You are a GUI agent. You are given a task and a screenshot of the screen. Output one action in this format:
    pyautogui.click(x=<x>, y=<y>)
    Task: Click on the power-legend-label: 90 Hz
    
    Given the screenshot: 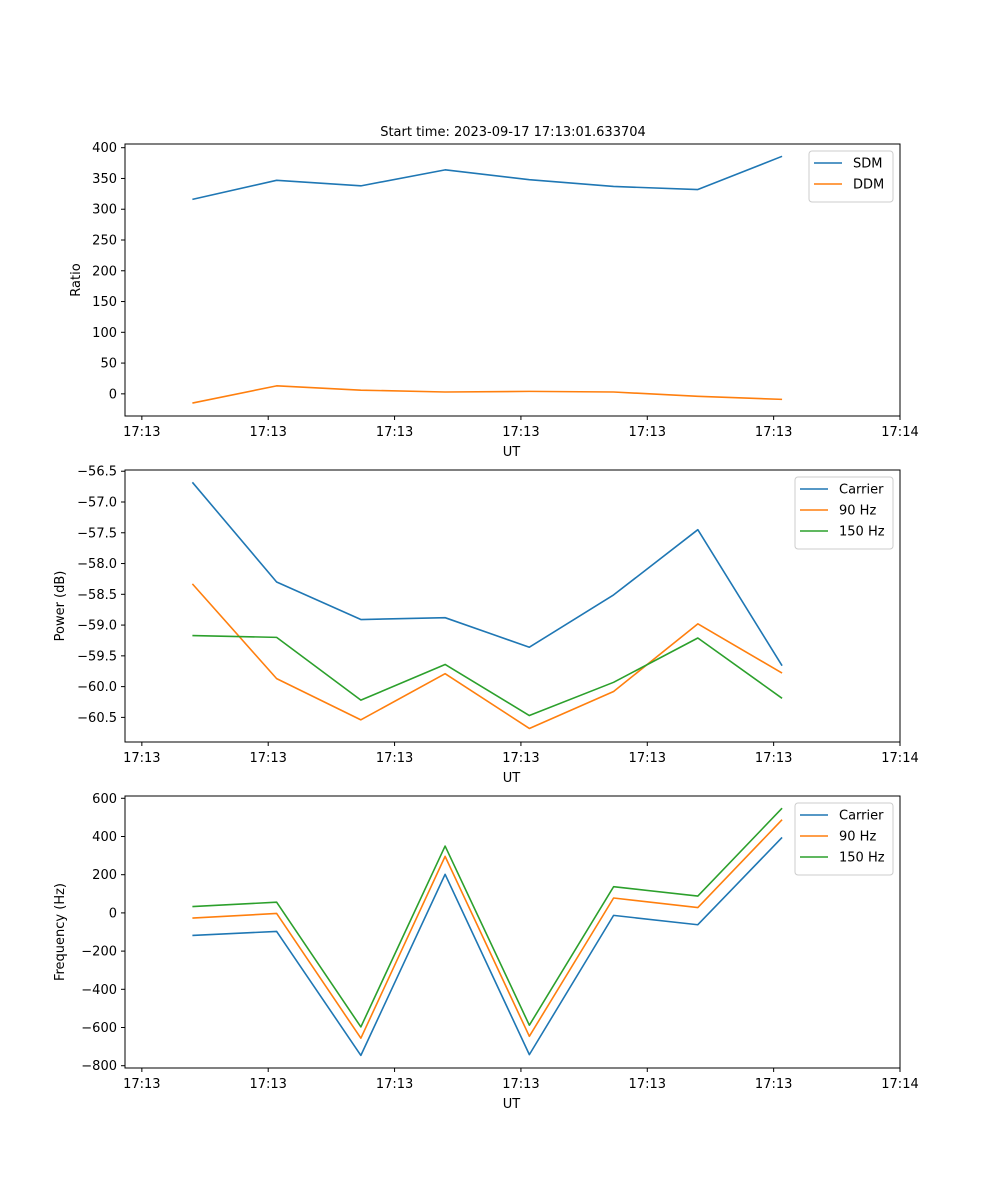 What is the action you would take?
    pyautogui.click(x=857, y=511)
    